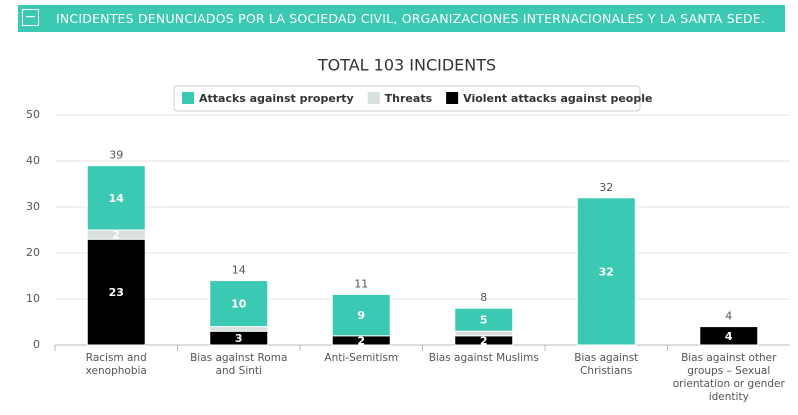  What do you see at coordinates (116, 155) in the screenshot?
I see `total-label: 39` at bounding box center [116, 155].